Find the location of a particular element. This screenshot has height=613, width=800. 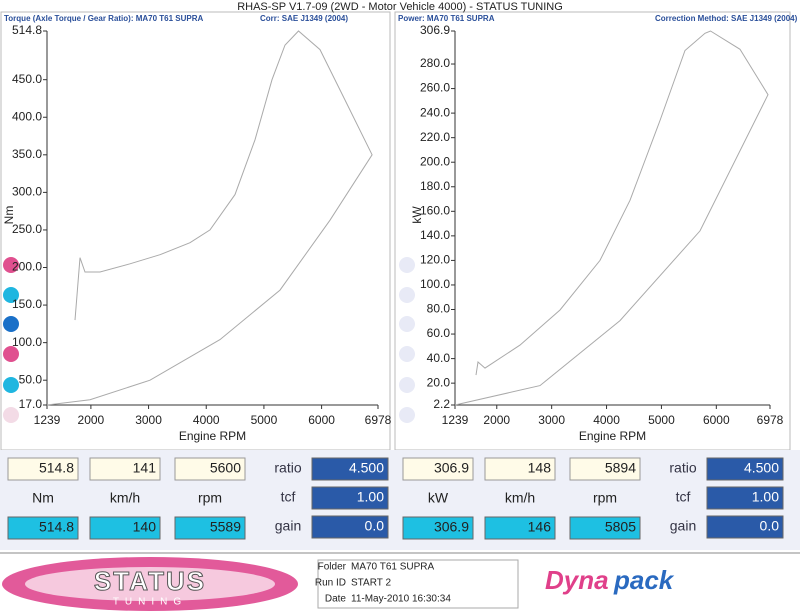

y-tick-label: 160.0 is located at coordinates (435, 210).